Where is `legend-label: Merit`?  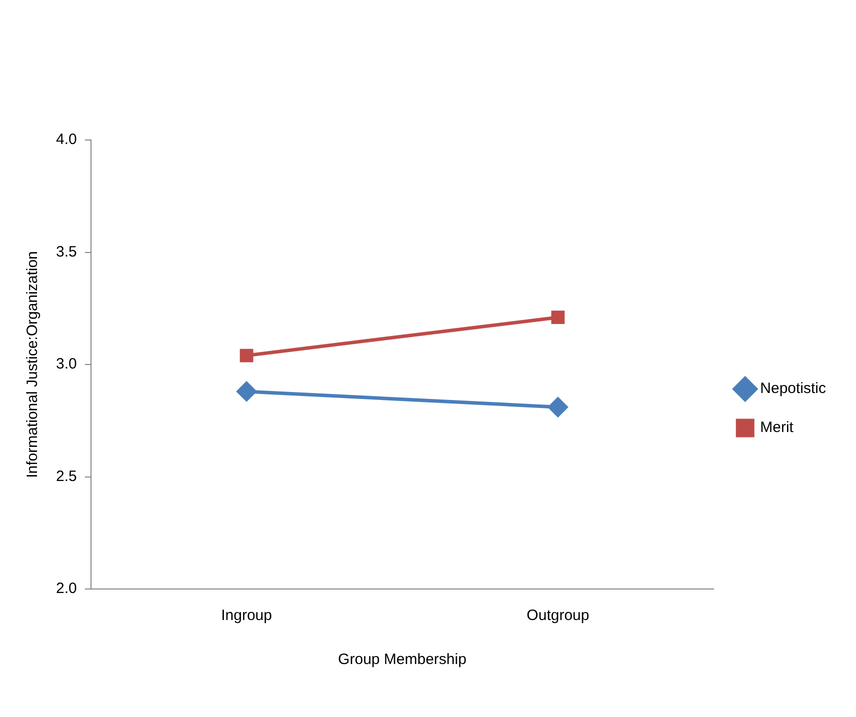 legend-label: Merit is located at coordinates (777, 427).